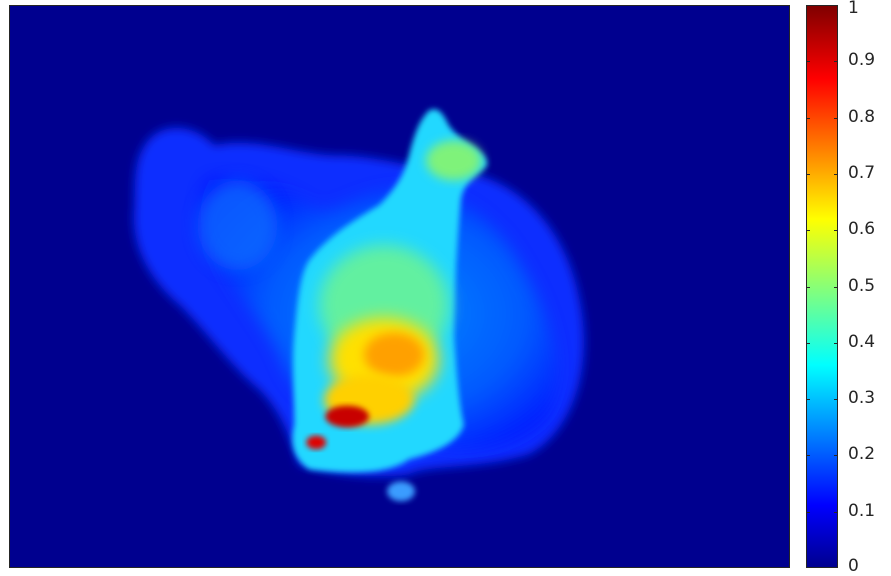 This screenshot has width=891, height=576. I want to click on heatmap-small-blob, so click(401, 491).